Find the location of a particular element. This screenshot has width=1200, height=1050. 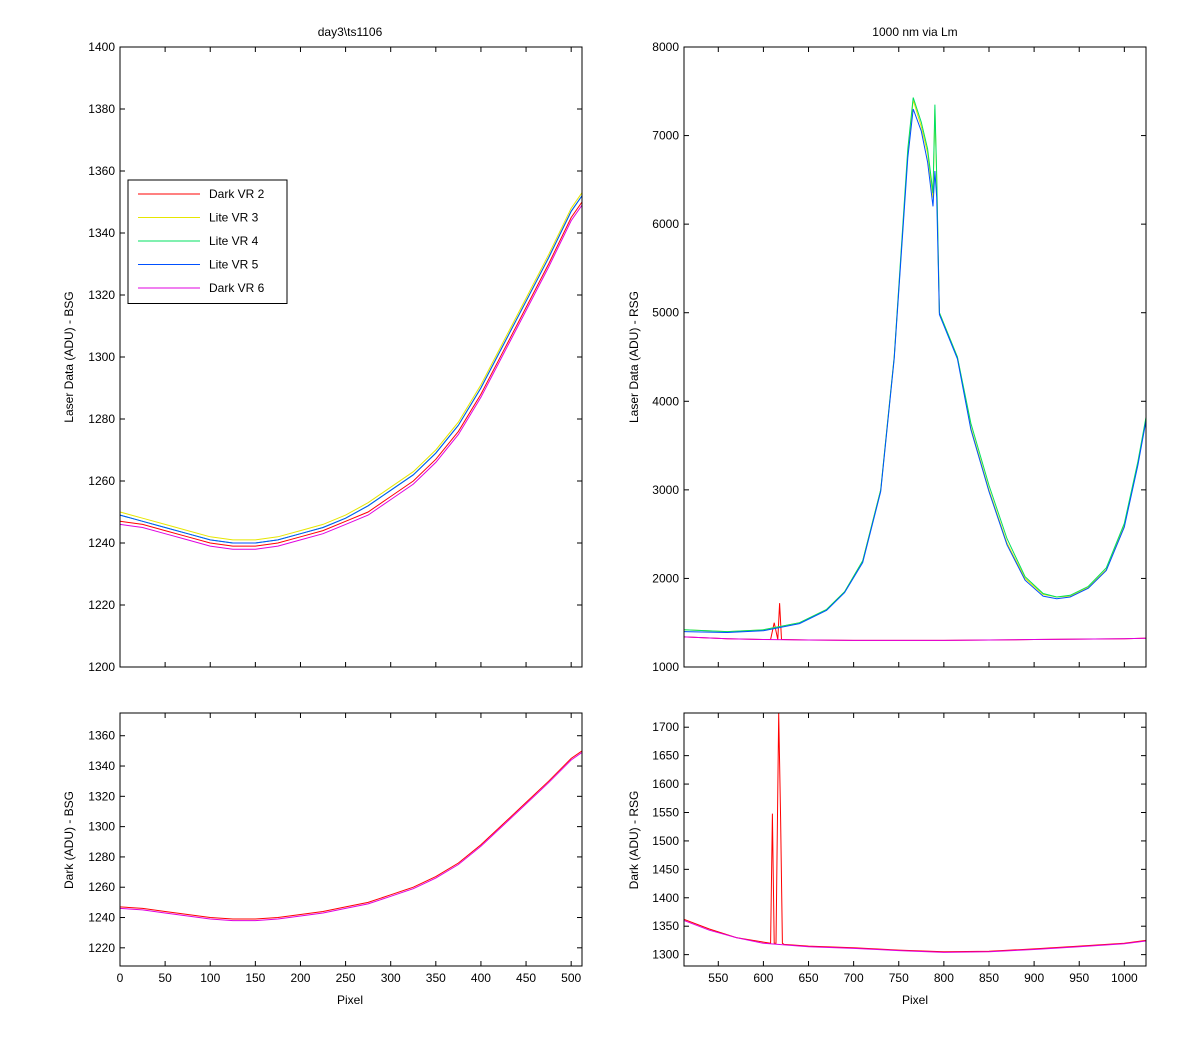

y-tick-label: 1500 is located at coordinates (665, 841).